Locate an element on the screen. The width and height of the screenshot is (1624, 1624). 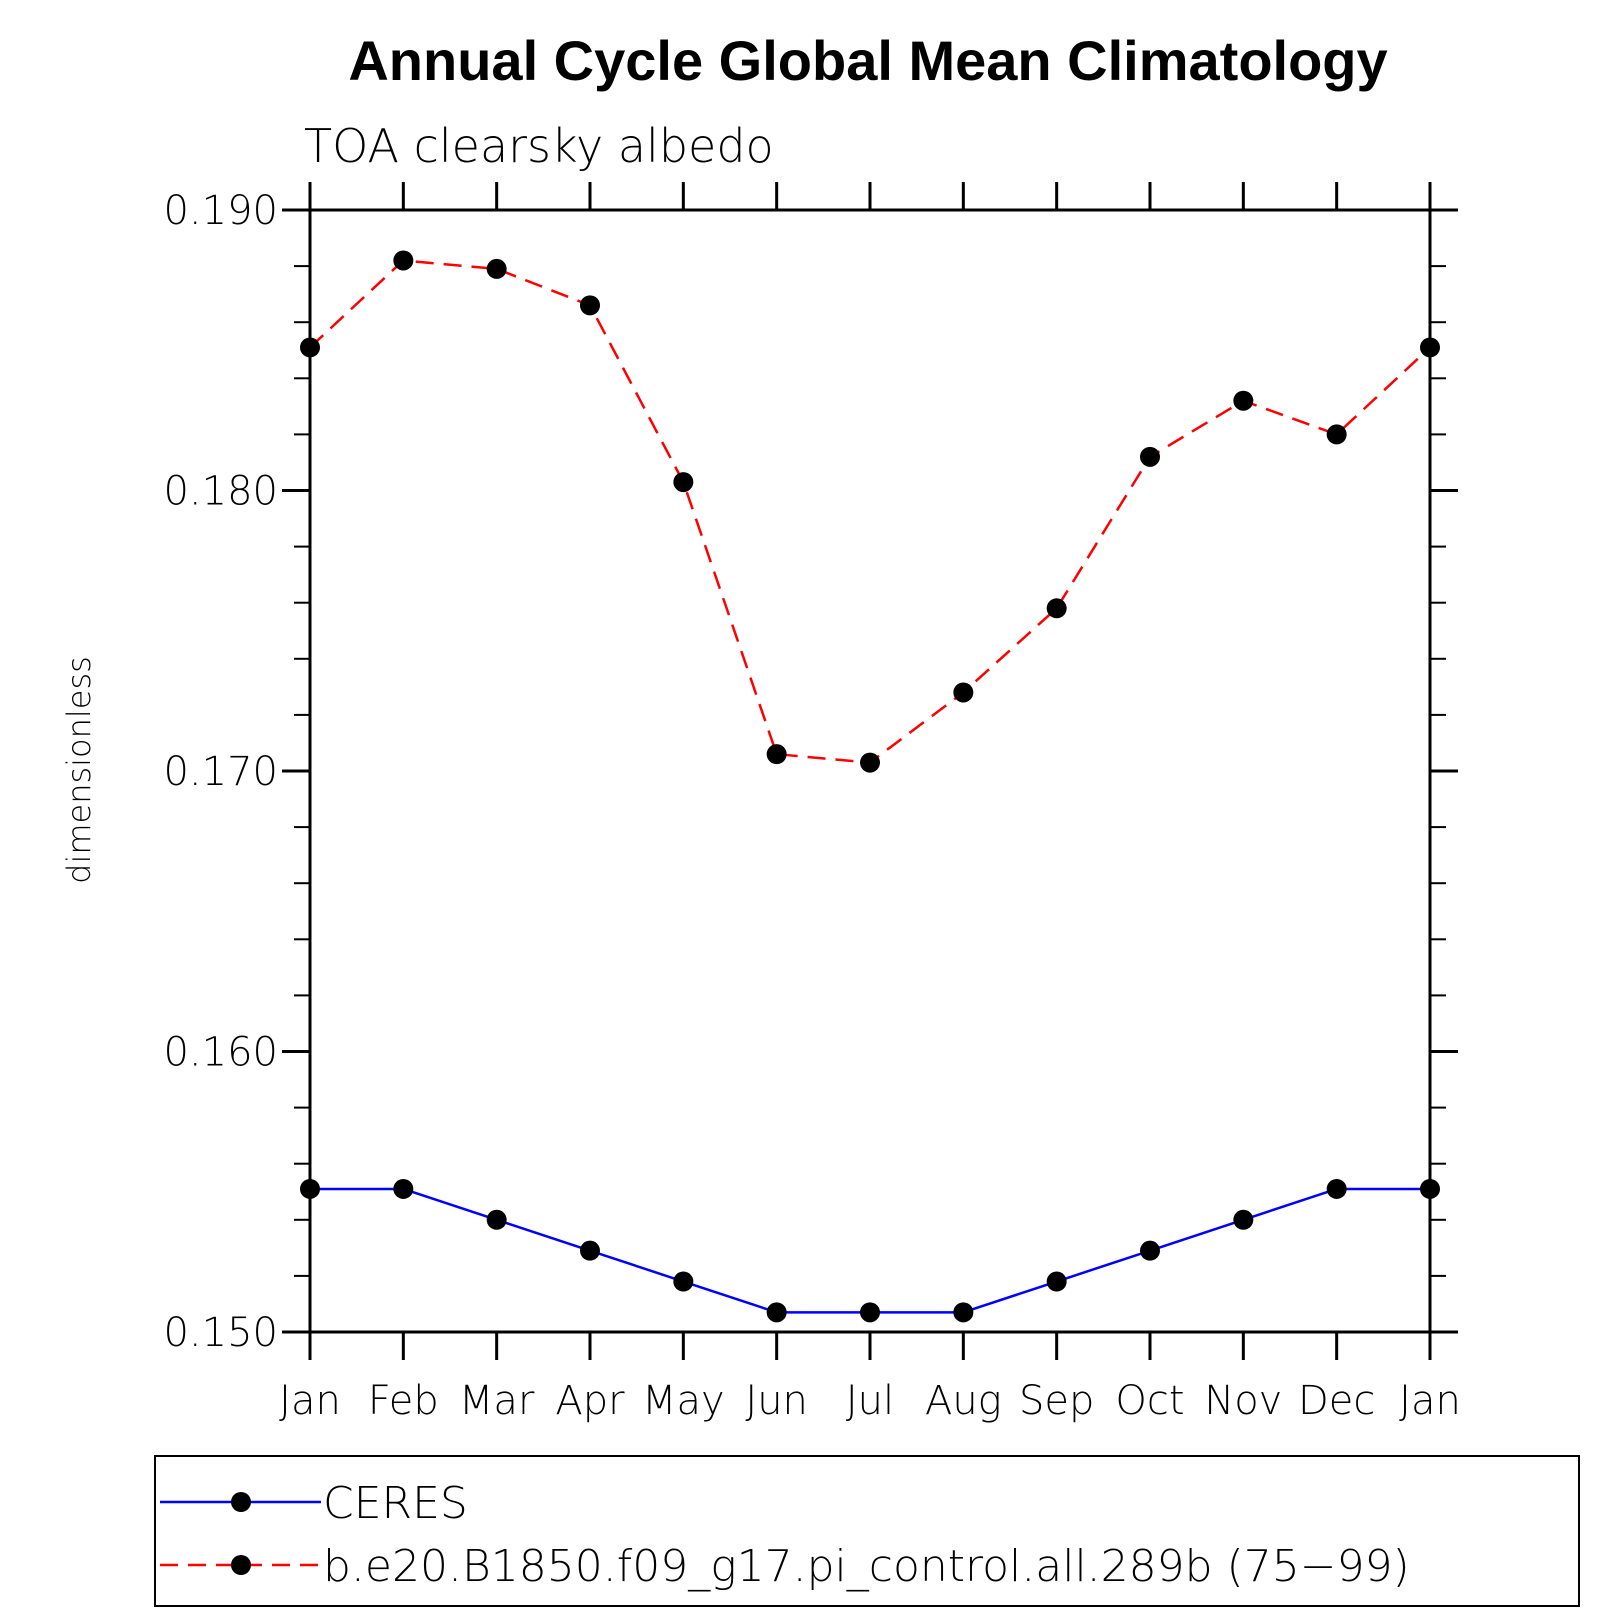
chart-subtitle: TOA clearsky albedo is located at coordinates (539, 146).